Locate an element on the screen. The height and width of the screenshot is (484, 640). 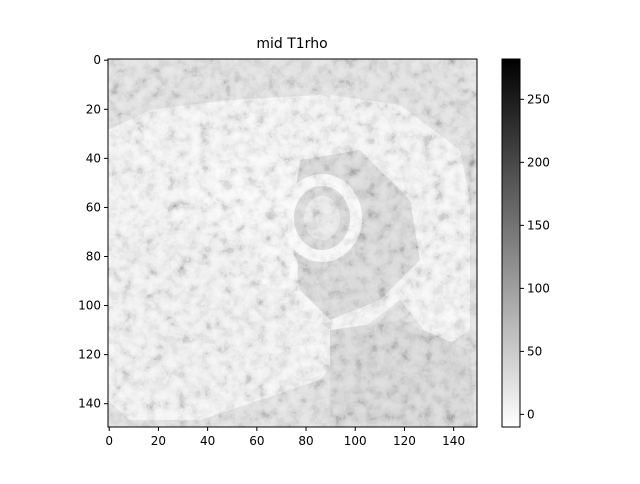
y-tick-label: 100 is located at coordinates (89, 306).